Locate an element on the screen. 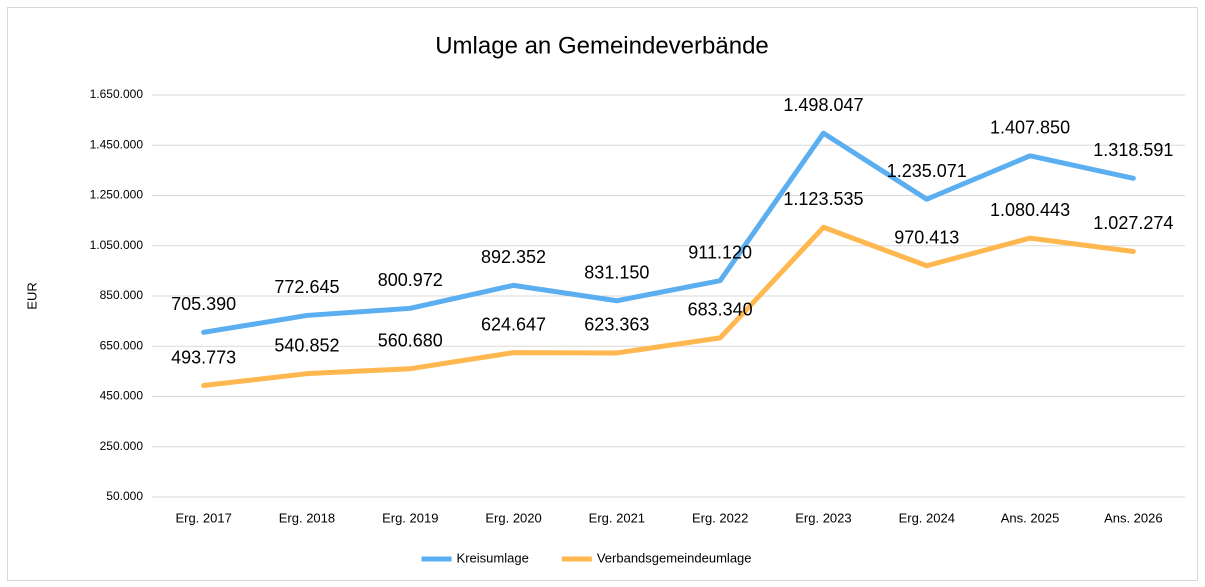 Image resolution: width=1205 pixels, height=587 pixels. y-tick-label: 1.450.000 is located at coordinates (117, 144).